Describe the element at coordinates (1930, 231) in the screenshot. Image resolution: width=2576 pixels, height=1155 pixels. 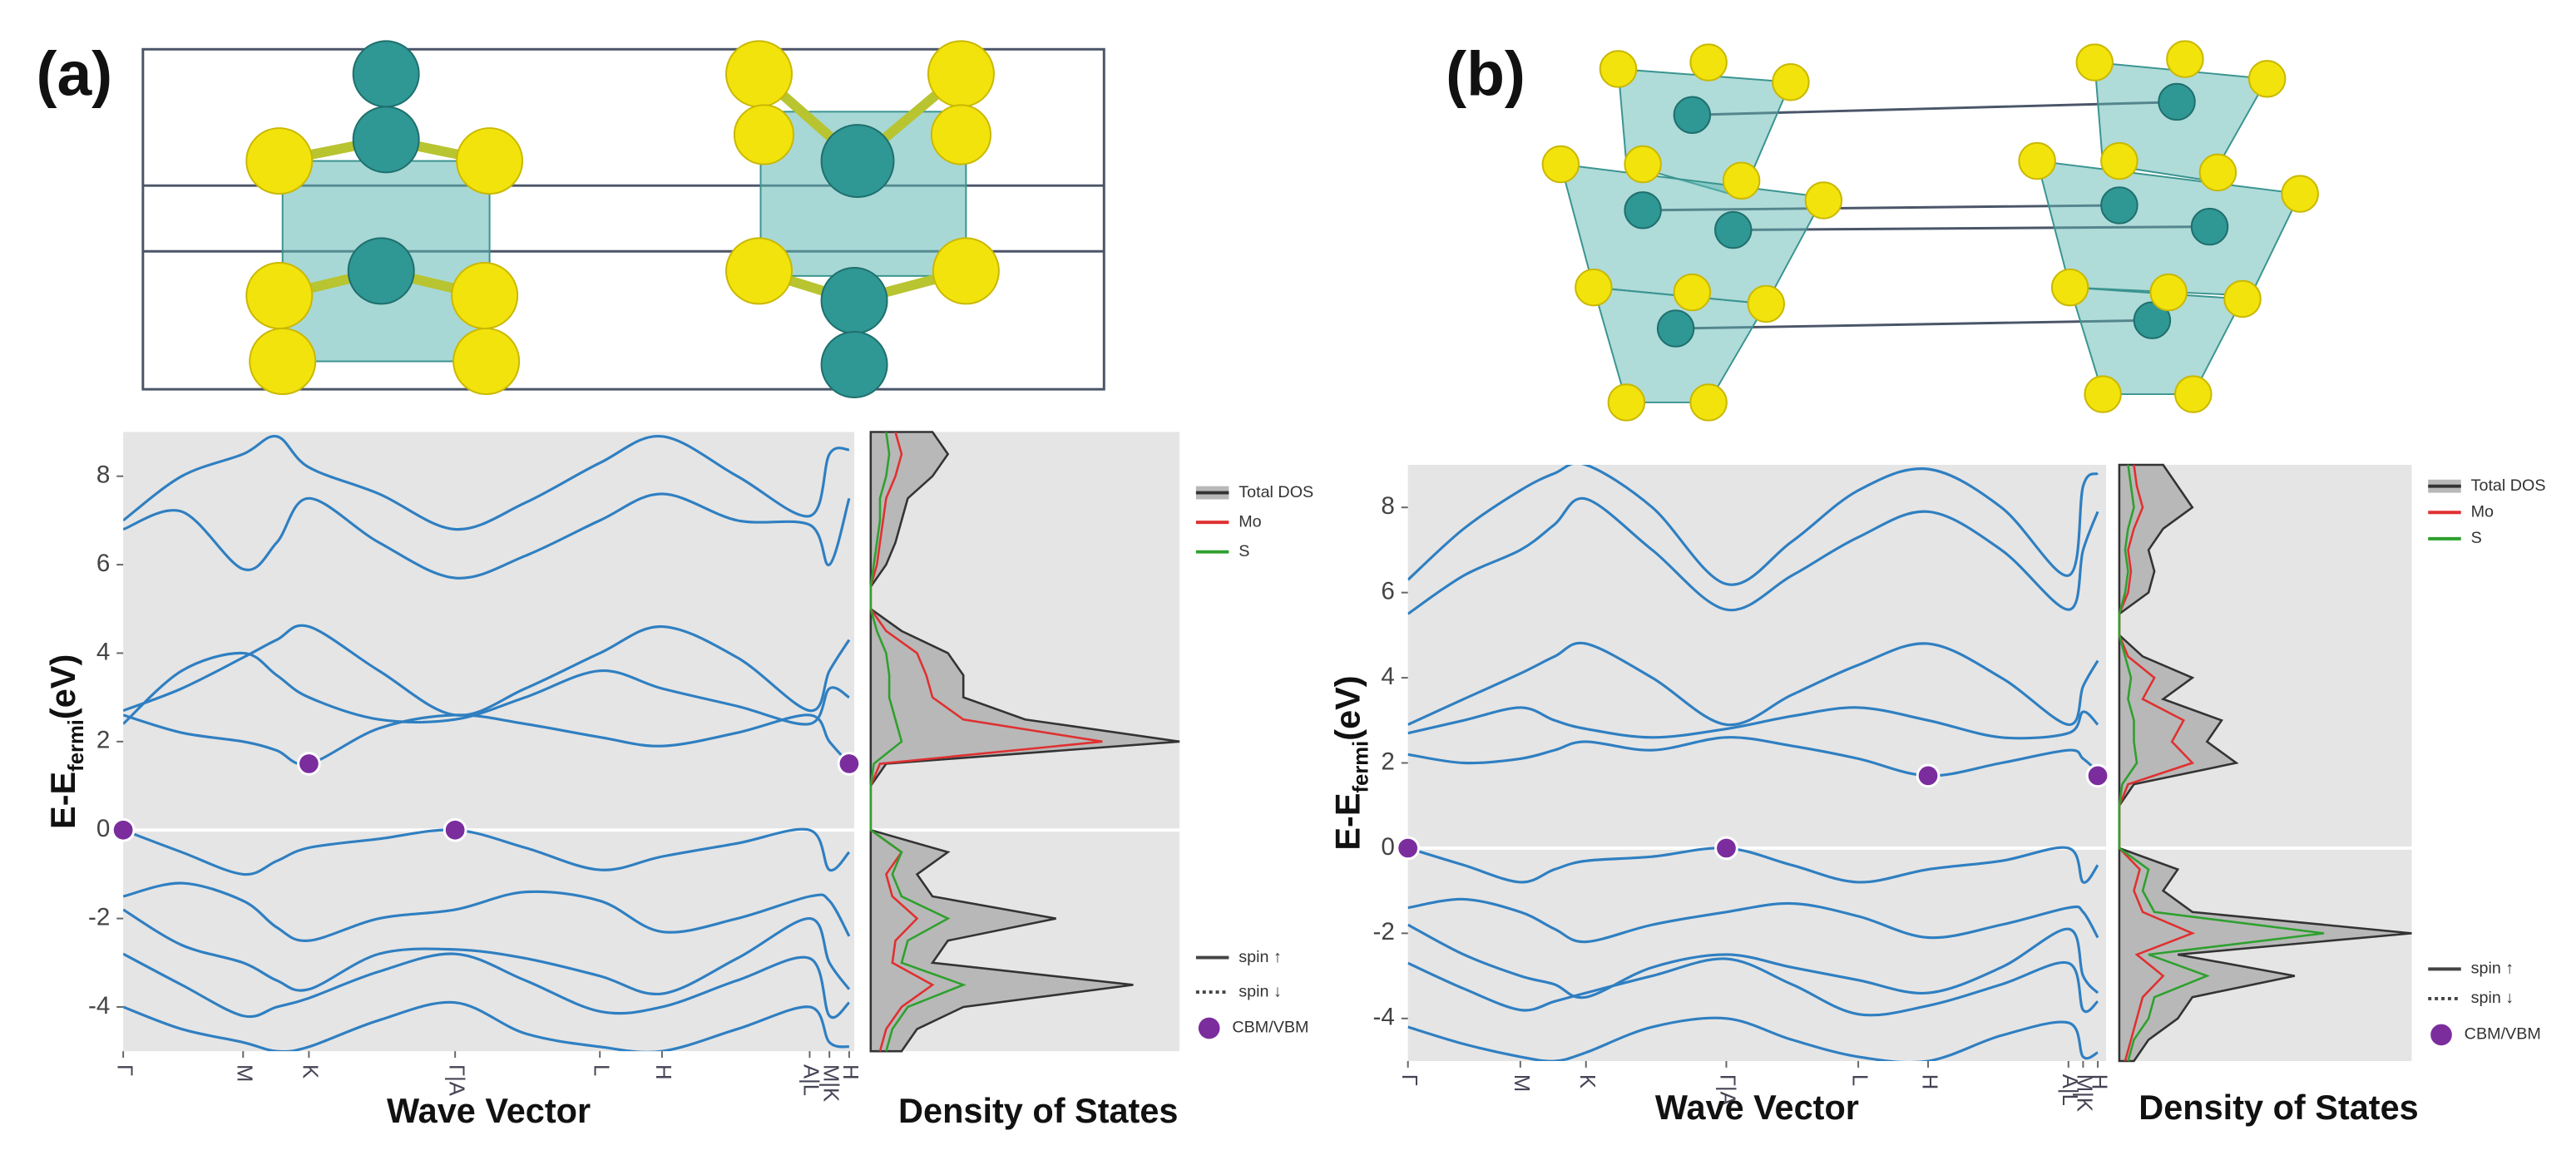
I see `crystal-structure-b` at that location.